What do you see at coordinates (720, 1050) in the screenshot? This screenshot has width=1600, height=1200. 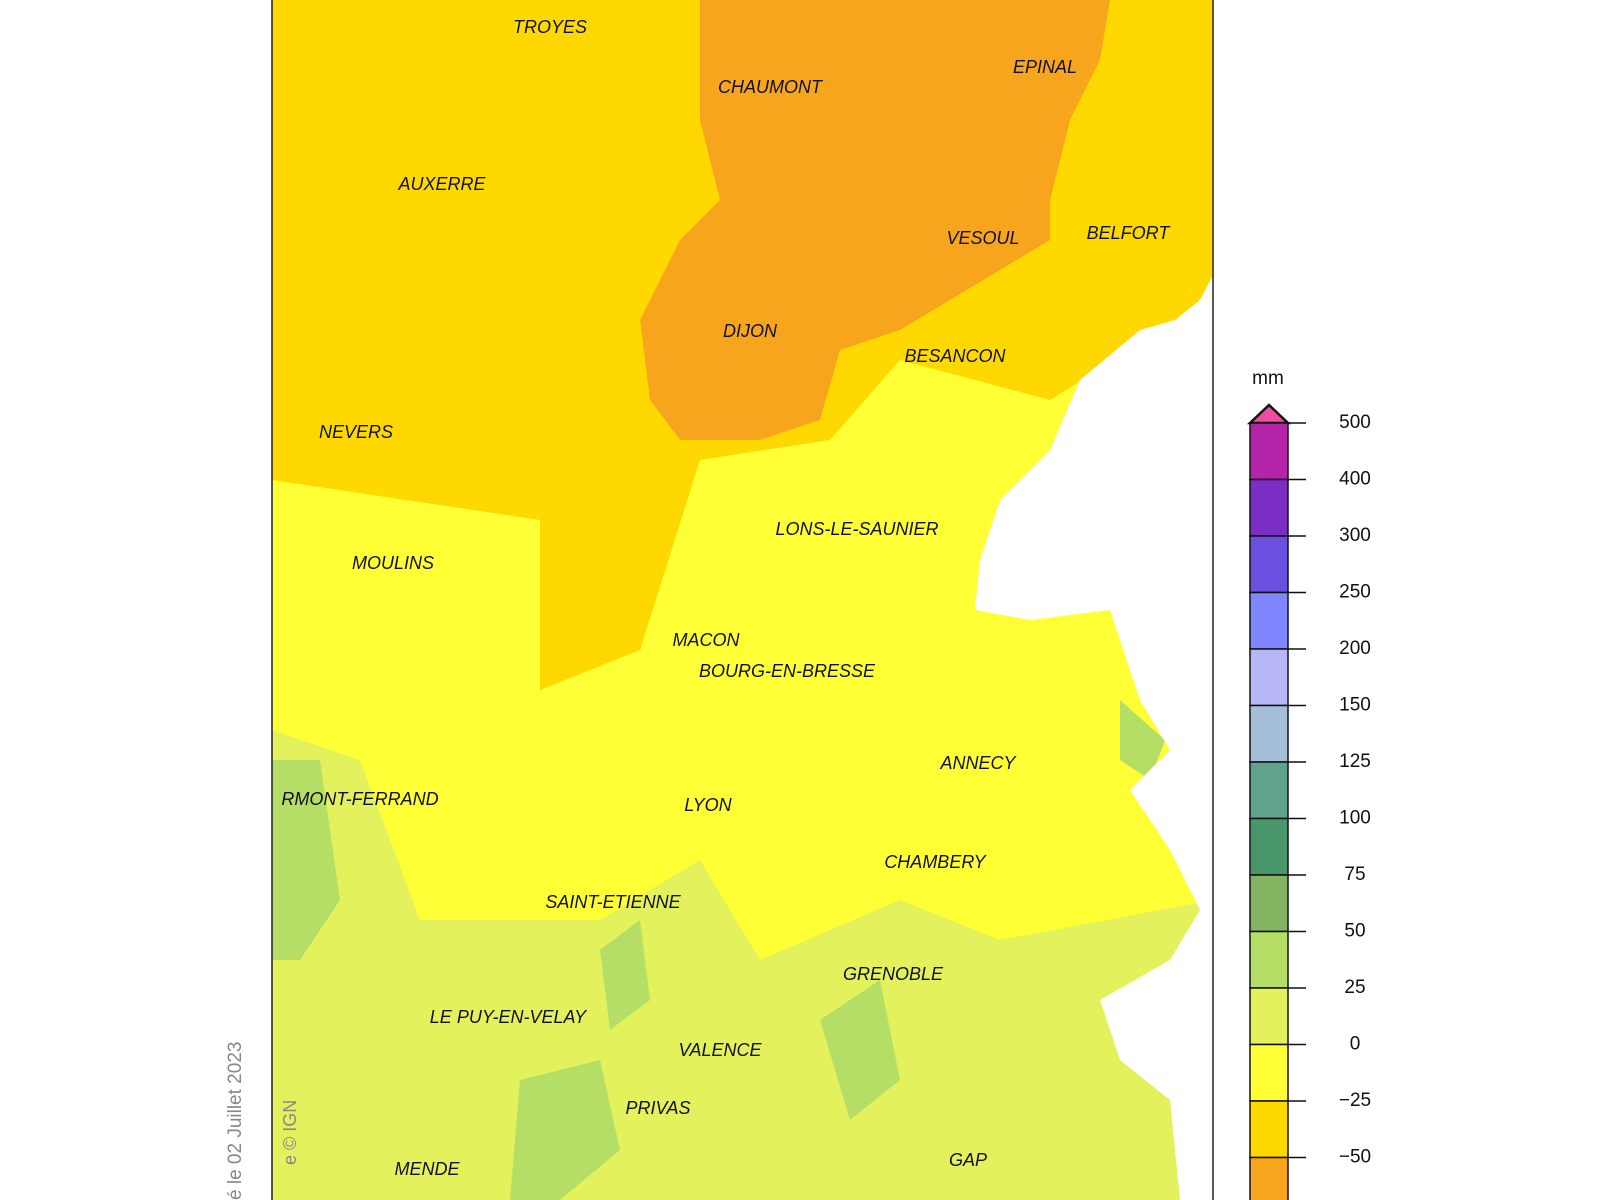 I see `city-label: VALENCE` at bounding box center [720, 1050].